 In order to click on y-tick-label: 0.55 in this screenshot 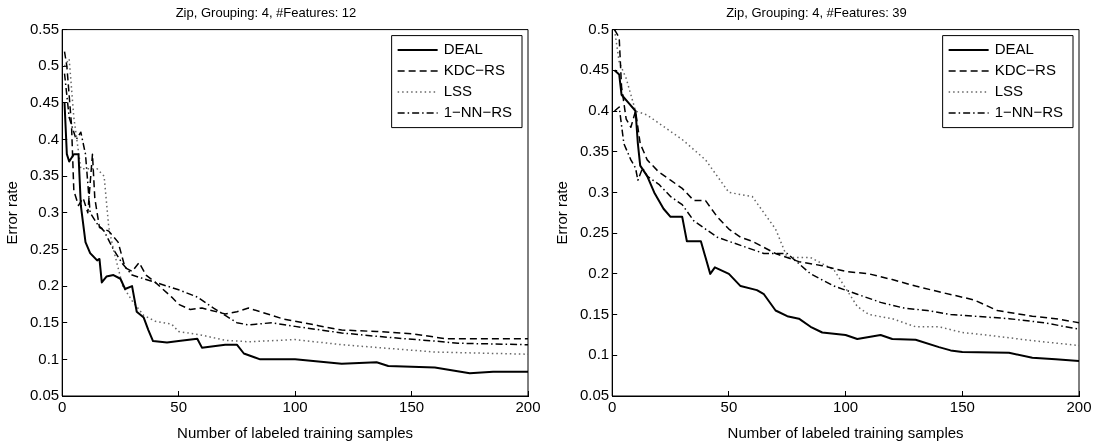, I will do `click(44, 28)`.